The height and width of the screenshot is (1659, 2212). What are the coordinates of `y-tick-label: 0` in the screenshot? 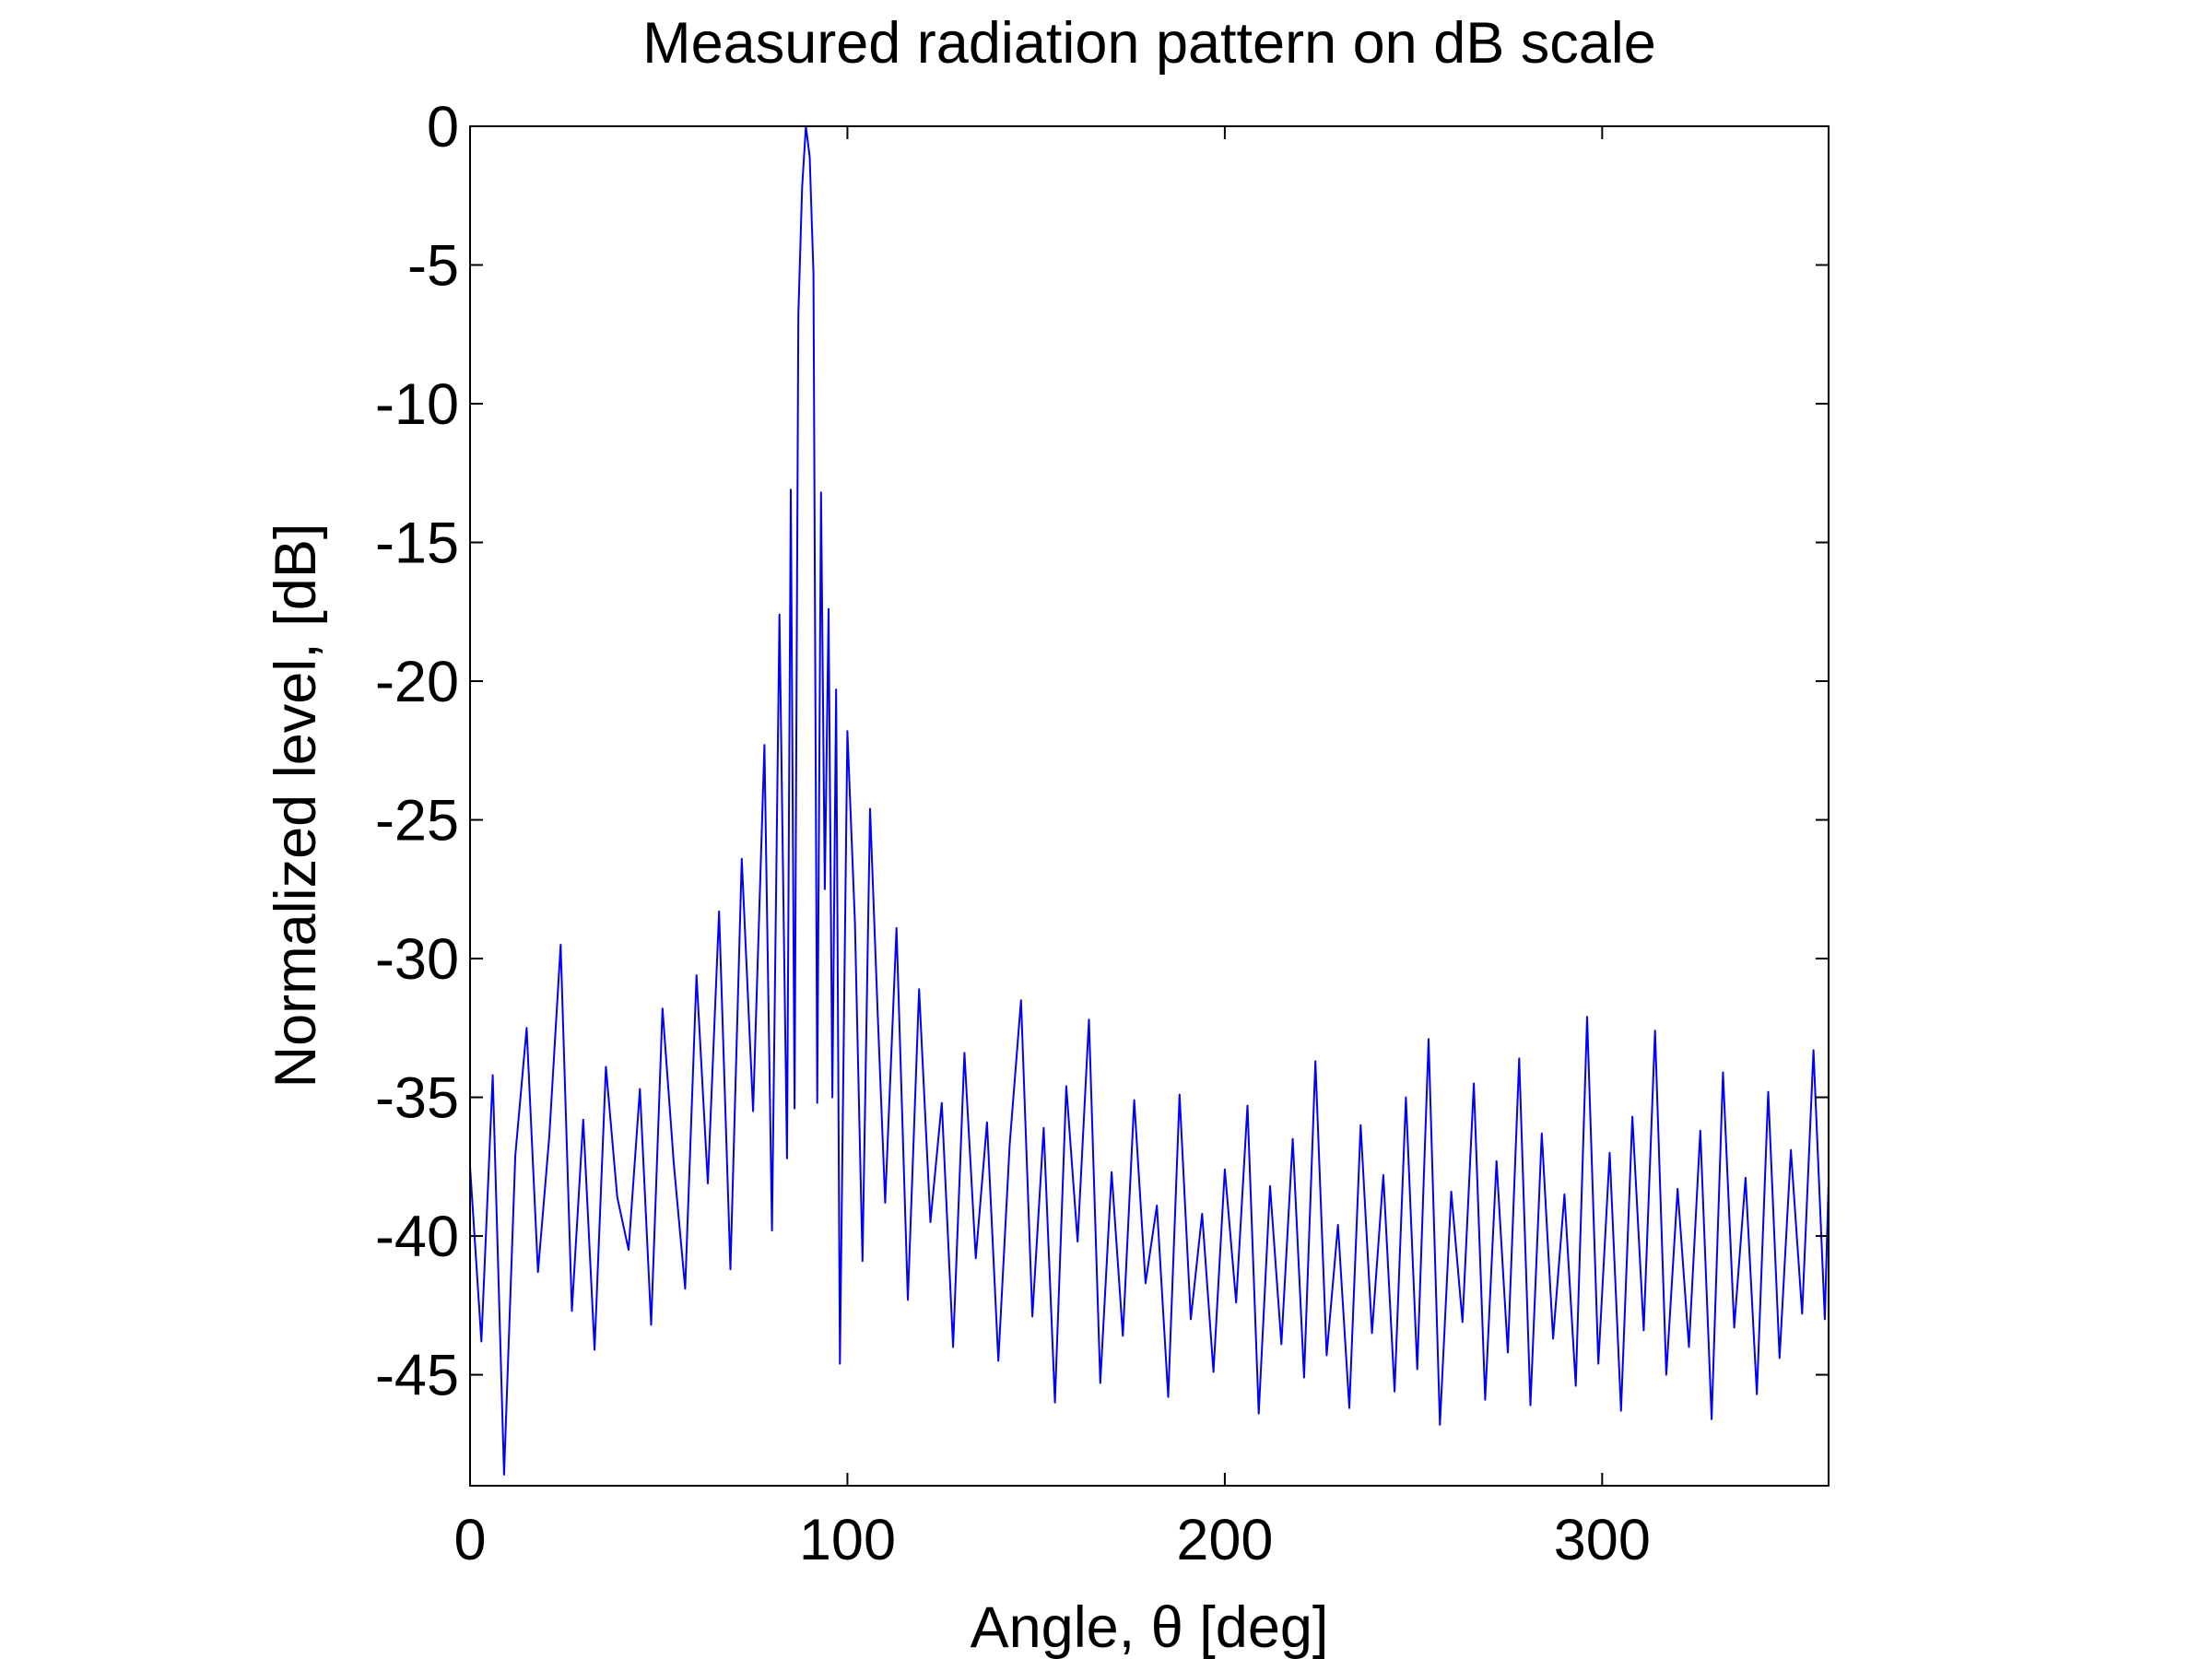 It's located at (443, 127).